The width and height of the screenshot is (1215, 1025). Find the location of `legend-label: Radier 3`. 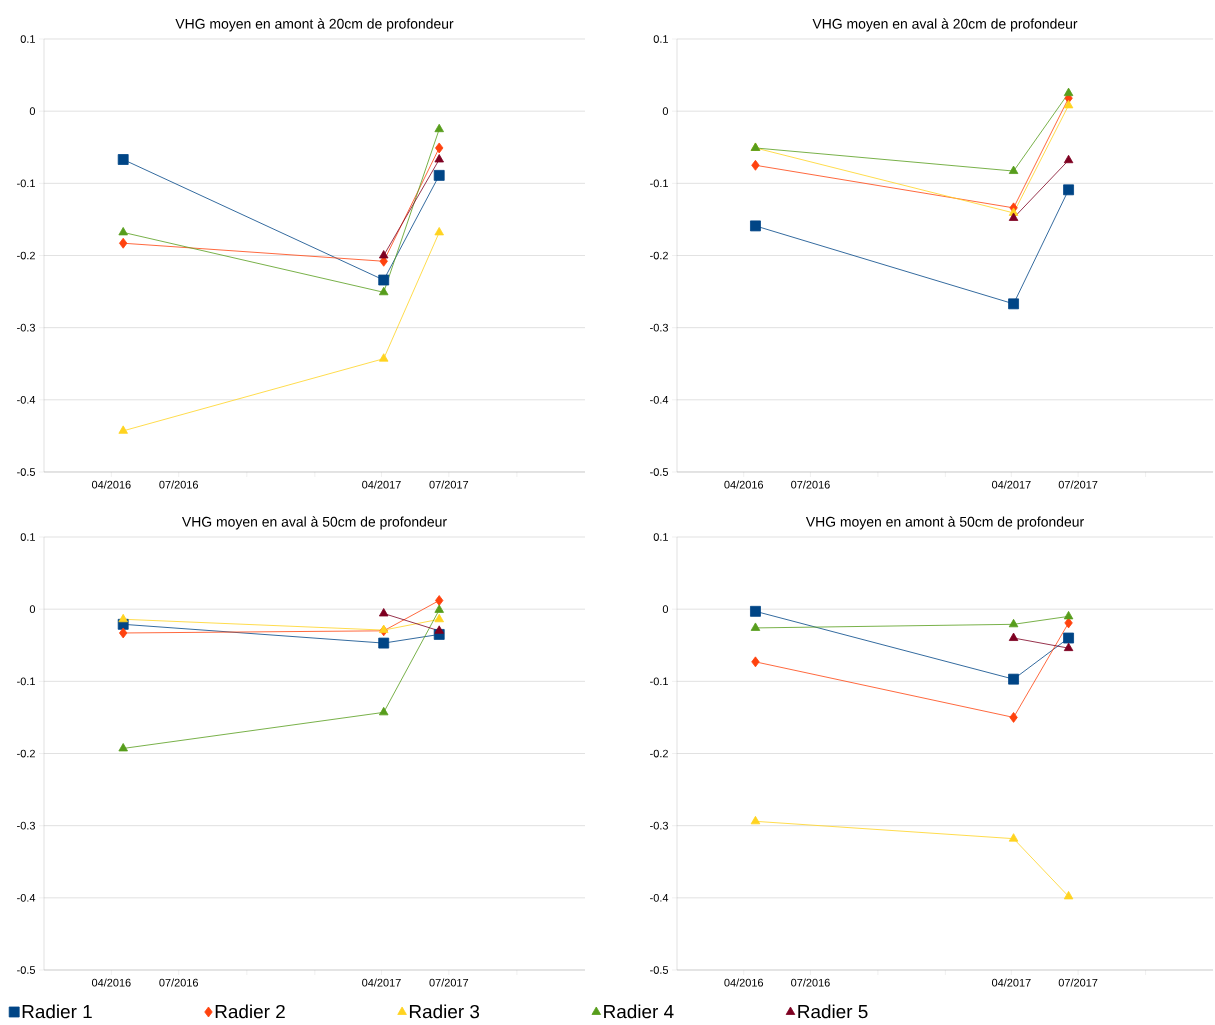

legend-label: Radier 3 is located at coordinates (444, 1011).